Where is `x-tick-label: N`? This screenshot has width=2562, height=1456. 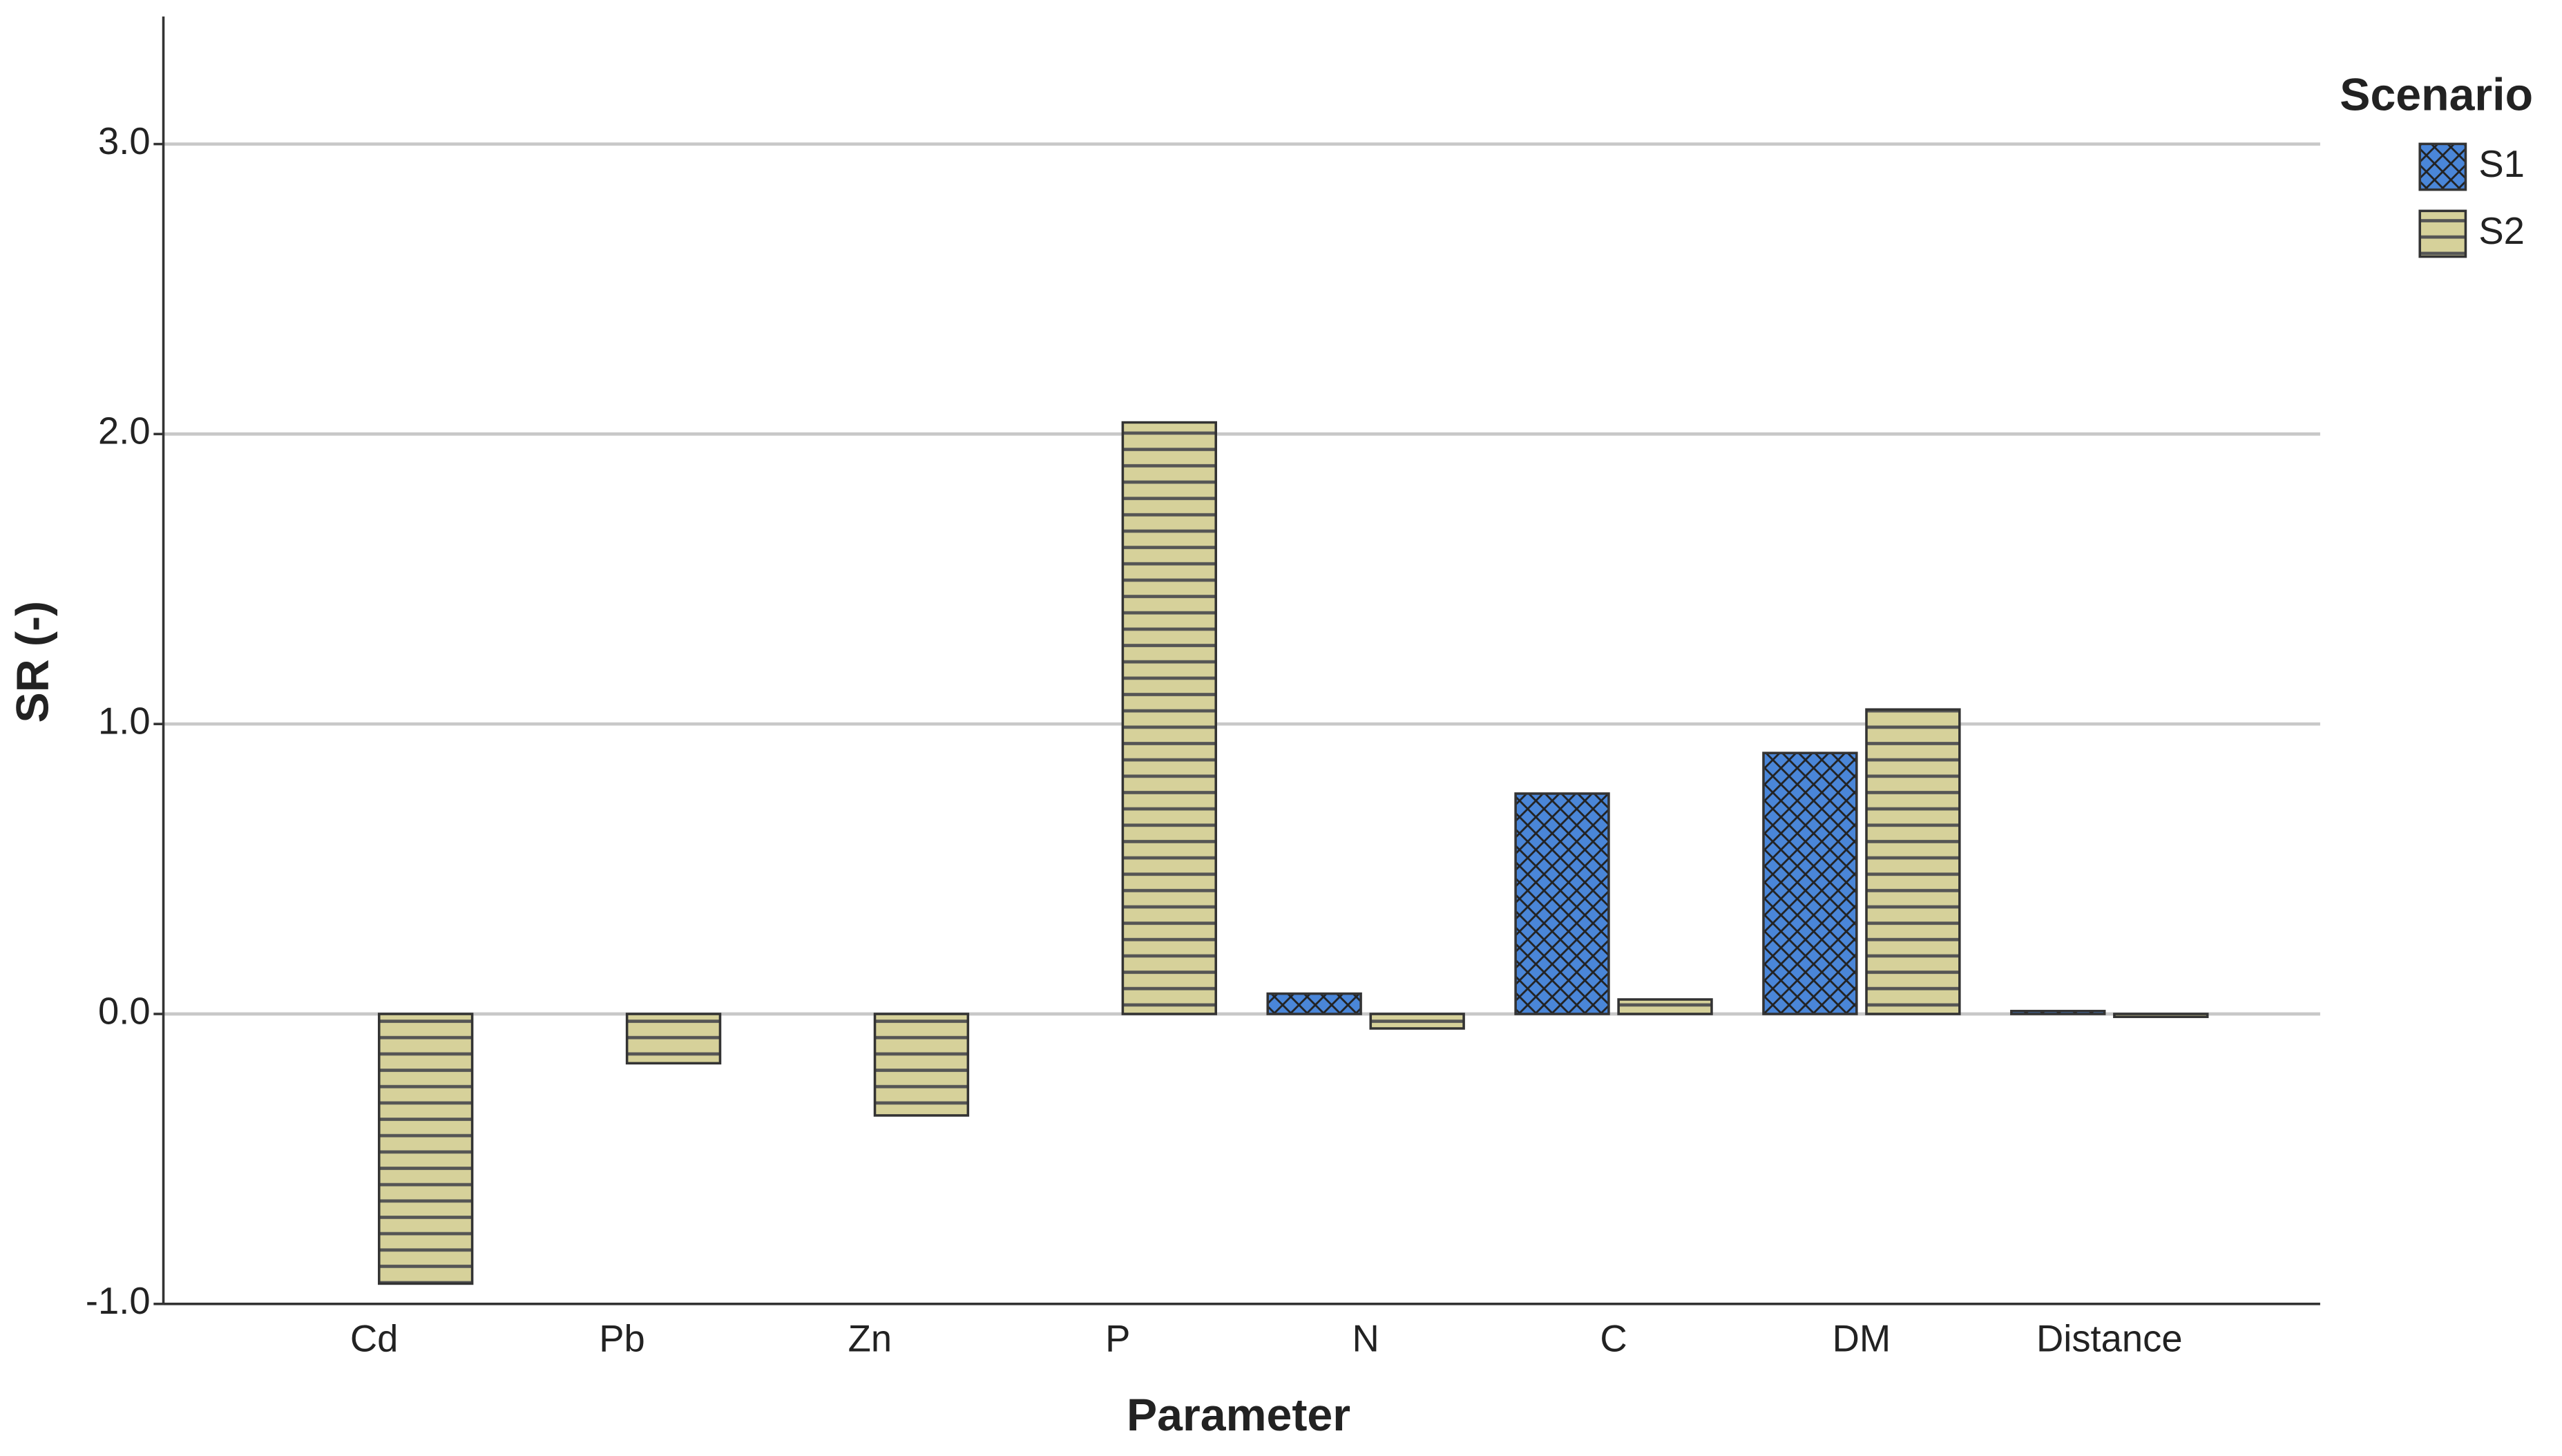
x-tick-label: N is located at coordinates (1365, 1339).